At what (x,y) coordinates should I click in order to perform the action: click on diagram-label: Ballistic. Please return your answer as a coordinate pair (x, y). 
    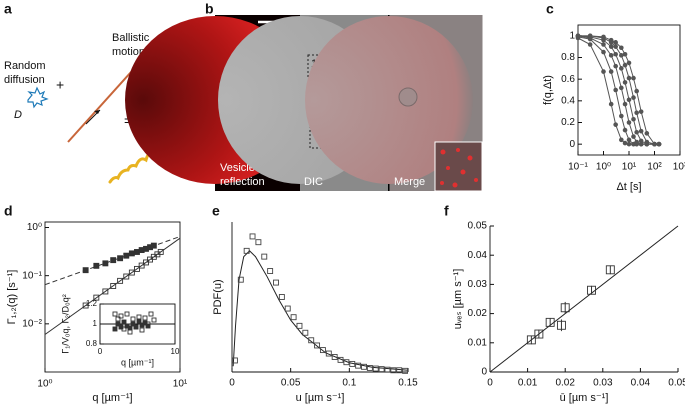
    Looking at the image, I should click on (131, 38).